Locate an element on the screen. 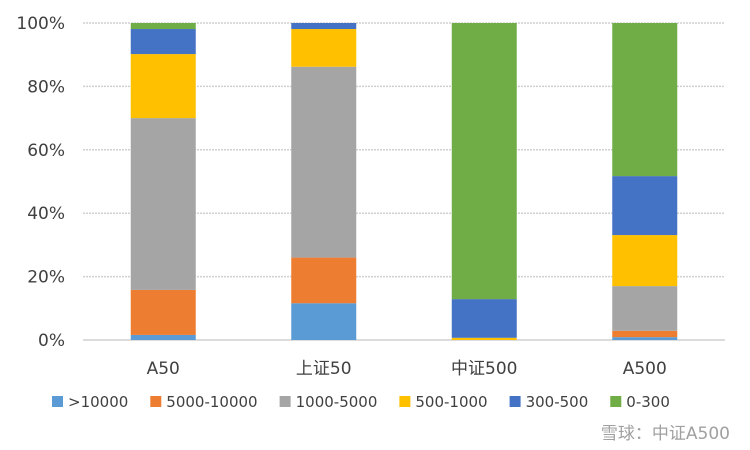 The image size is (750, 450). watermark: 雪球：中证A500 is located at coordinates (665, 434).